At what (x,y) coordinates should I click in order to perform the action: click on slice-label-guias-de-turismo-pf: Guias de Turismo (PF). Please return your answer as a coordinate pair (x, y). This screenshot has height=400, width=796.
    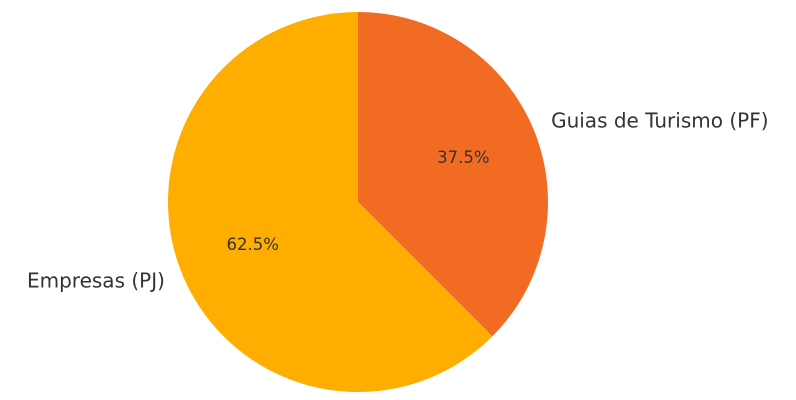
    Looking at the image, I should click on (659, 121).